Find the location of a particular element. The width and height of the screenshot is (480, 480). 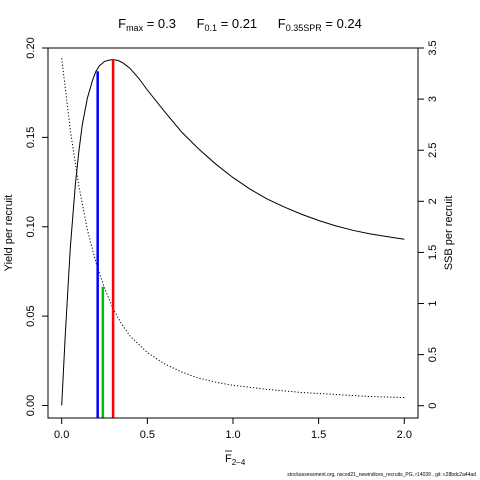

y-right-tick-label: 1.5 is located at coordinates (433, 252).